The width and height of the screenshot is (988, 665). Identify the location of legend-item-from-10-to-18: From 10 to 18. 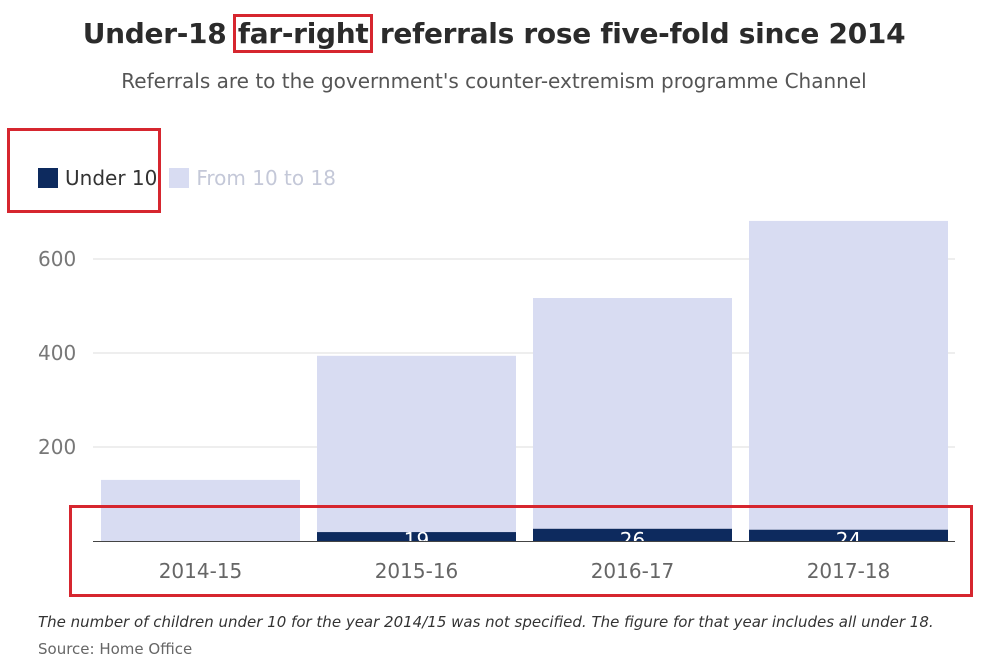
(252, 178).